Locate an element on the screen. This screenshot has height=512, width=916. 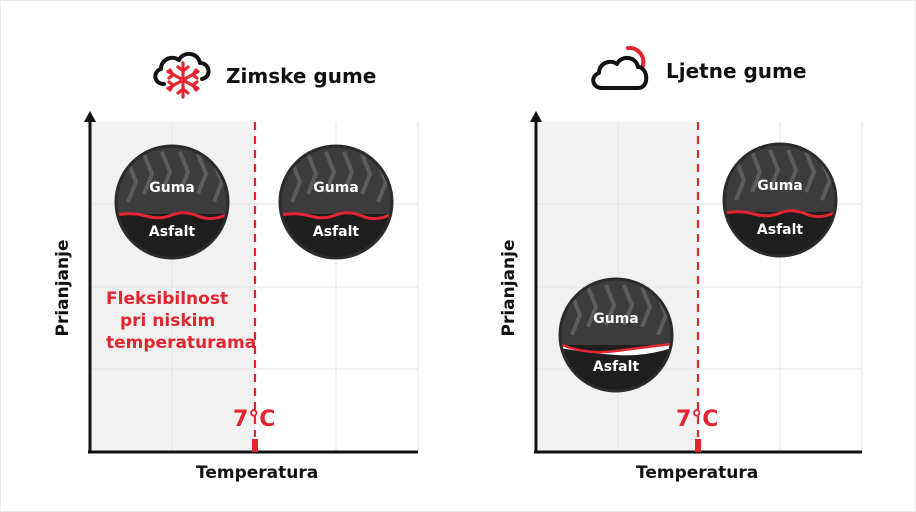
winter-y-axis-arrow is located at coordinates (90, 116).